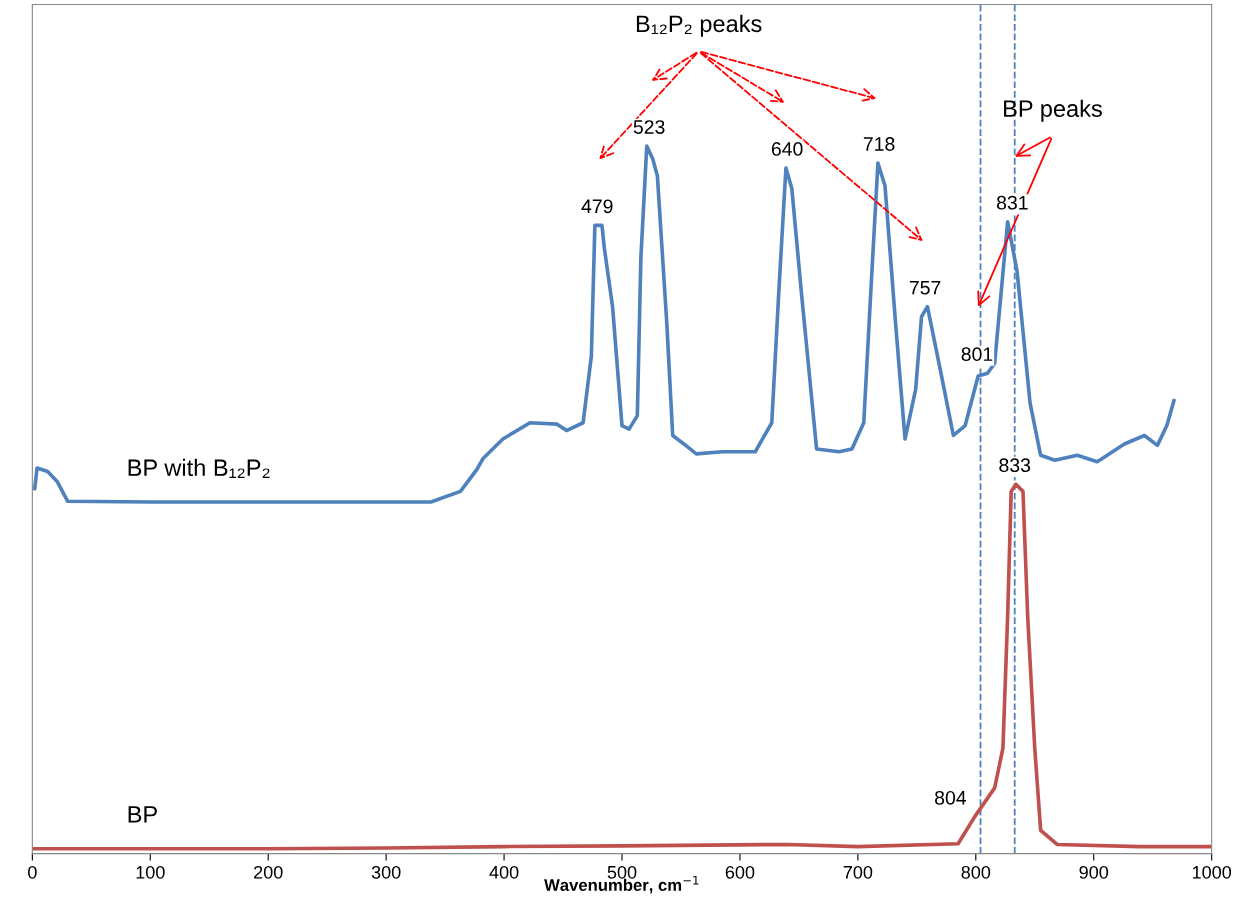 The height and width of the screenshot is (913, 1244). I want to click on x-tick-label: 0, so click(32, 872).